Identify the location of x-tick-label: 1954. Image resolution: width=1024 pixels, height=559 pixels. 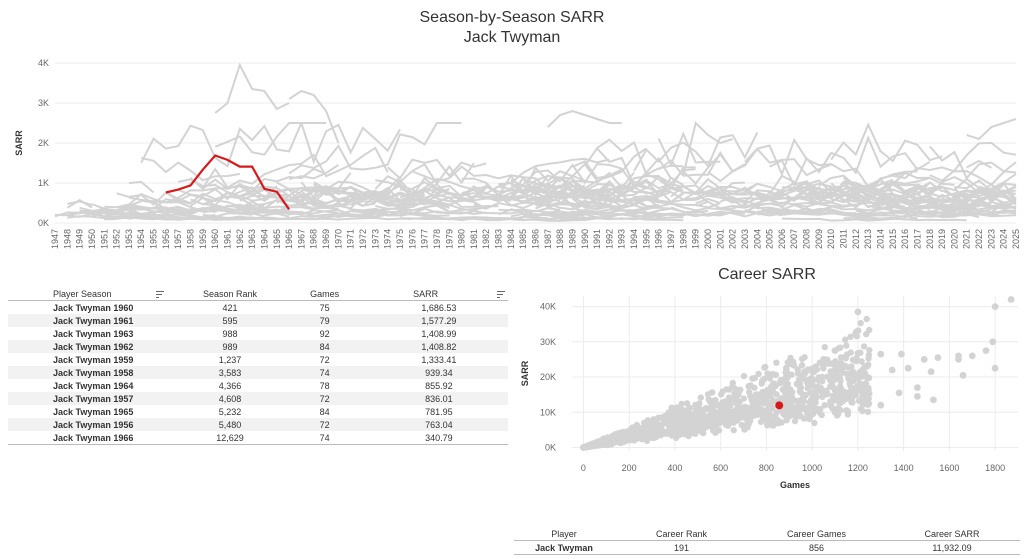
(141, 239).